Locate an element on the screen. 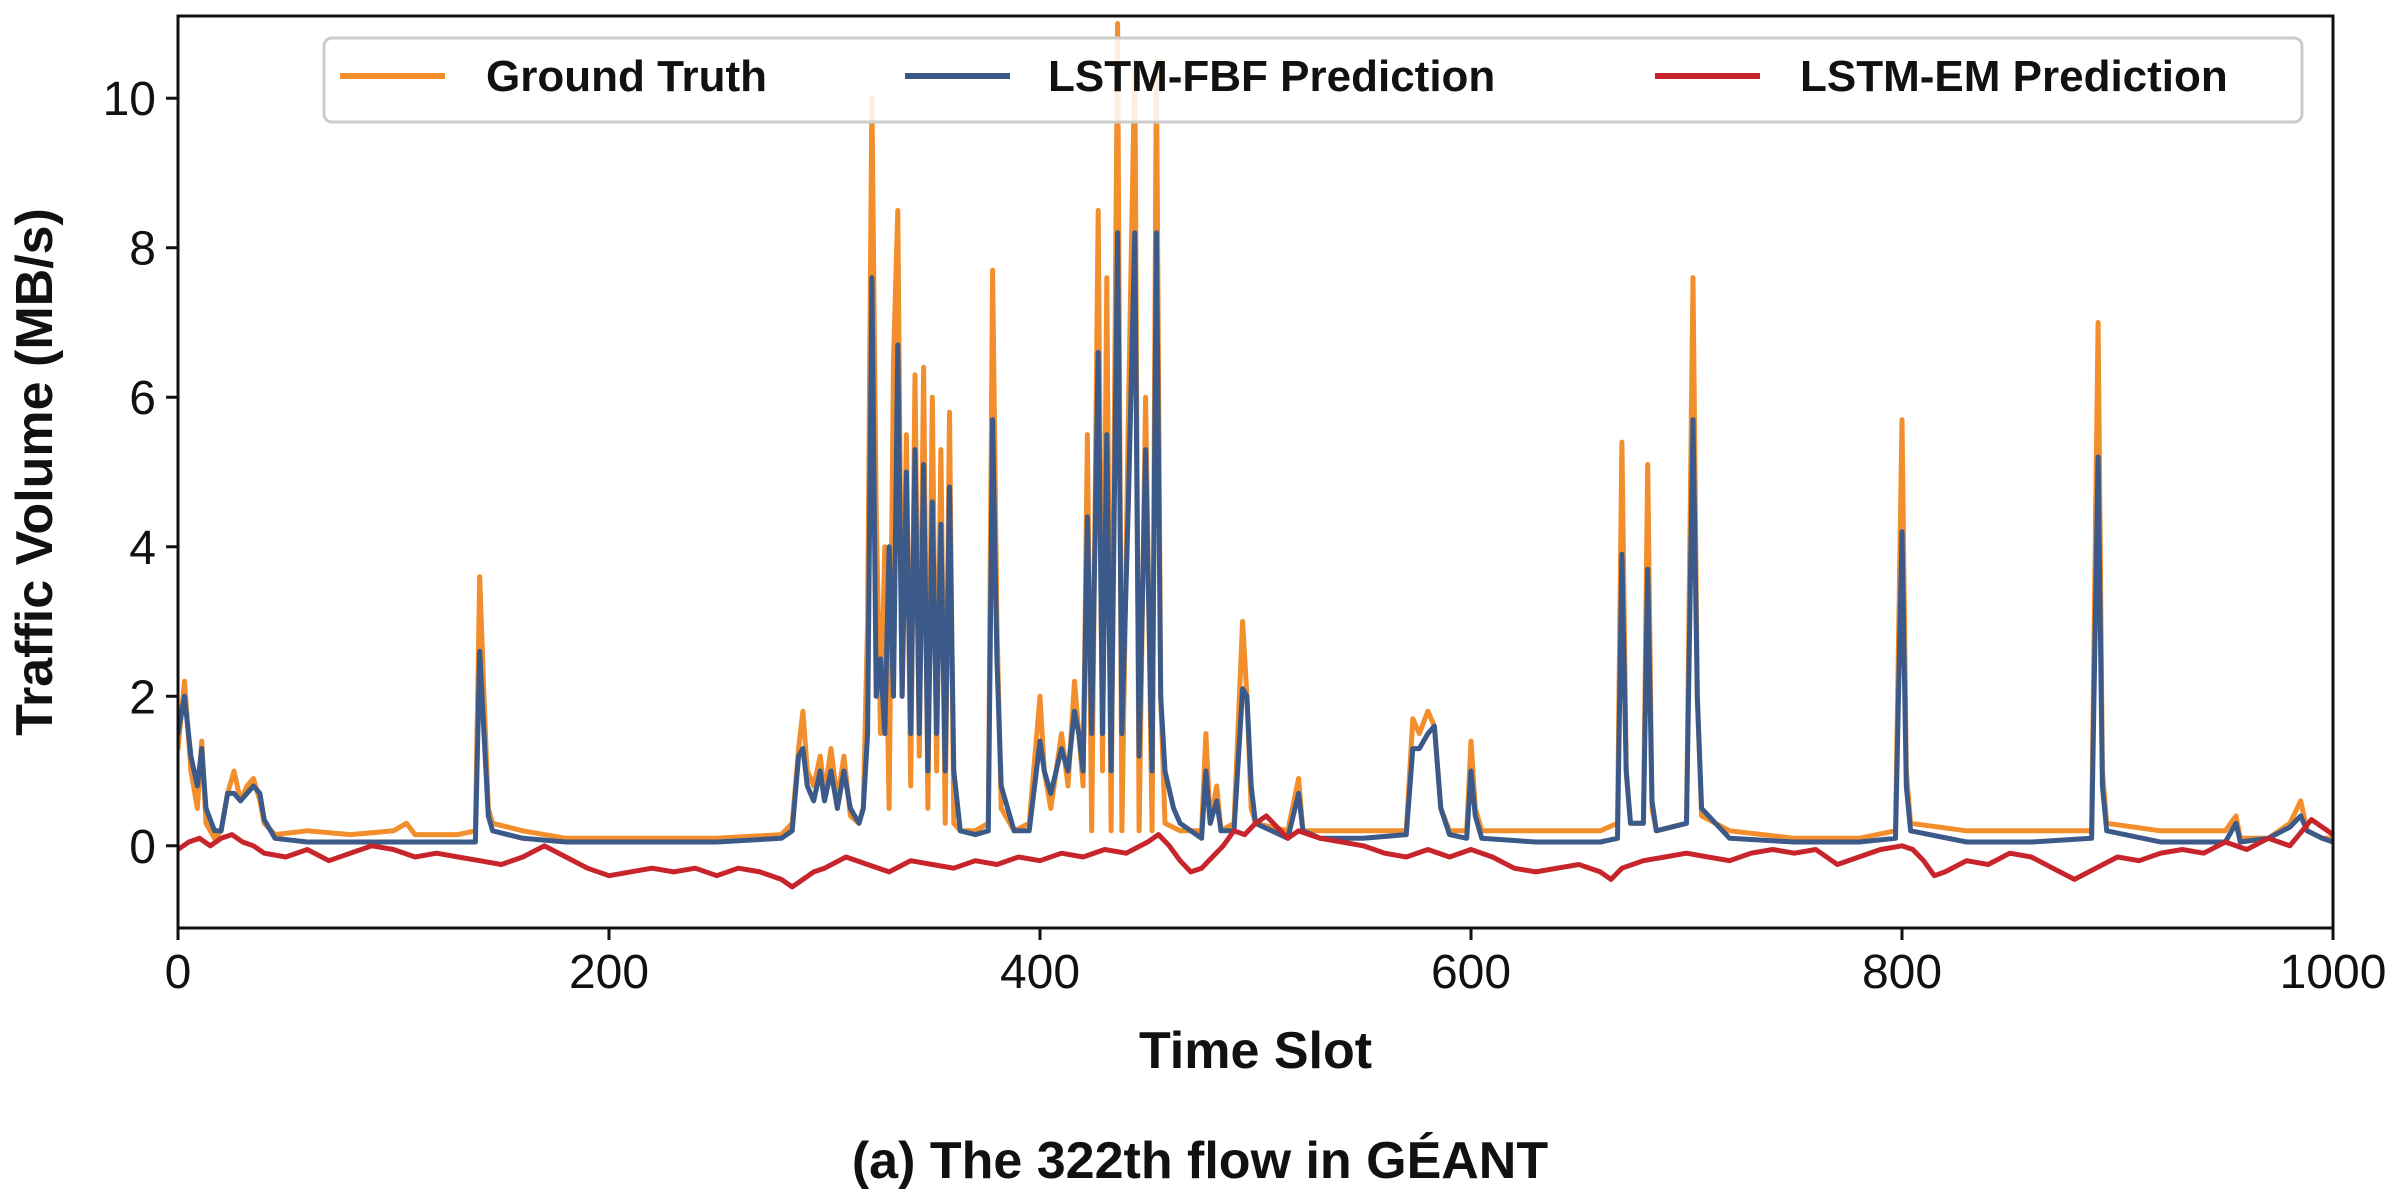 The height and width of the screenshot is (1200, 2400). x-tick-label: 200 is located at coordinates (609, 972).